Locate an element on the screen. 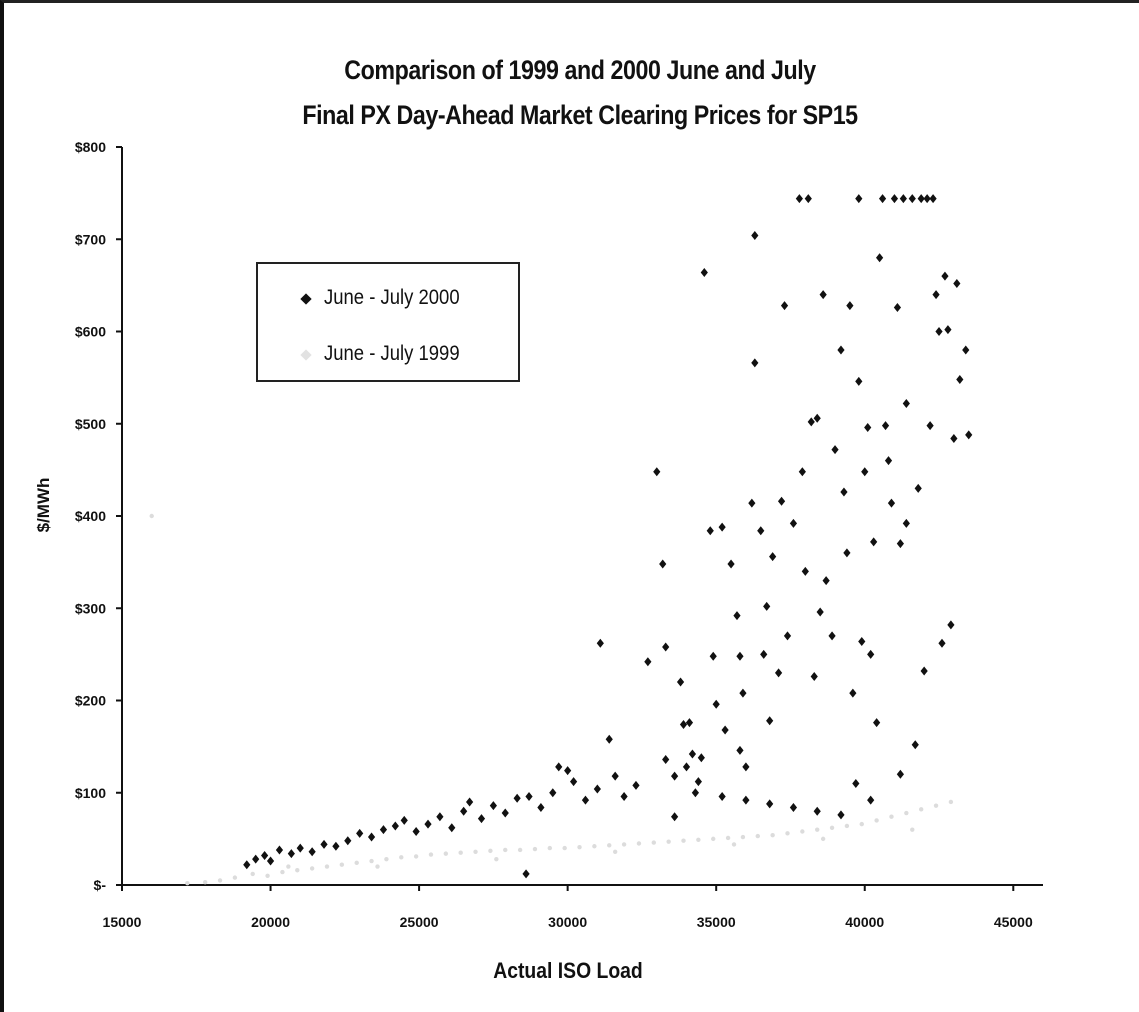  y-tick-label: $800 is located at coordinates (90, 147).